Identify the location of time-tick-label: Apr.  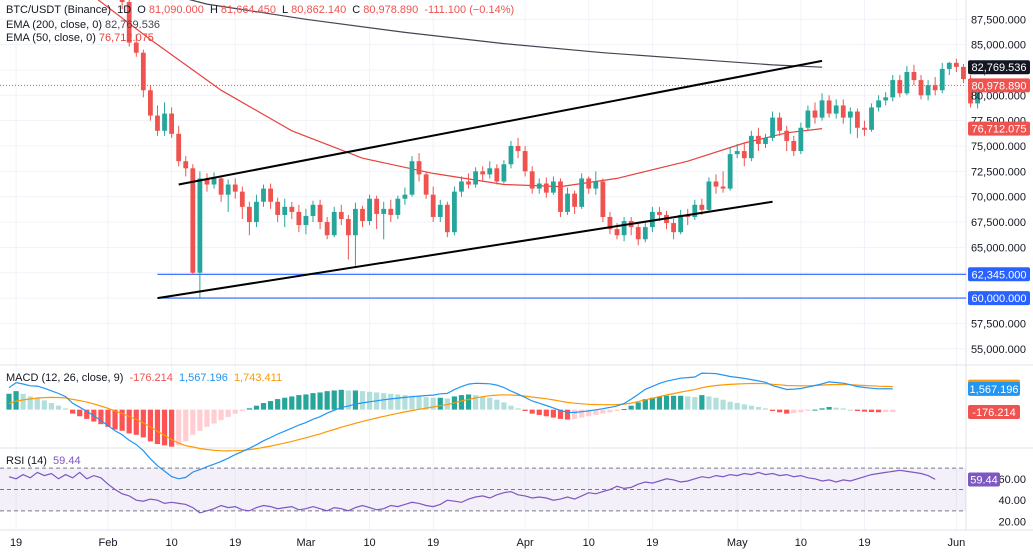
(525, 543).